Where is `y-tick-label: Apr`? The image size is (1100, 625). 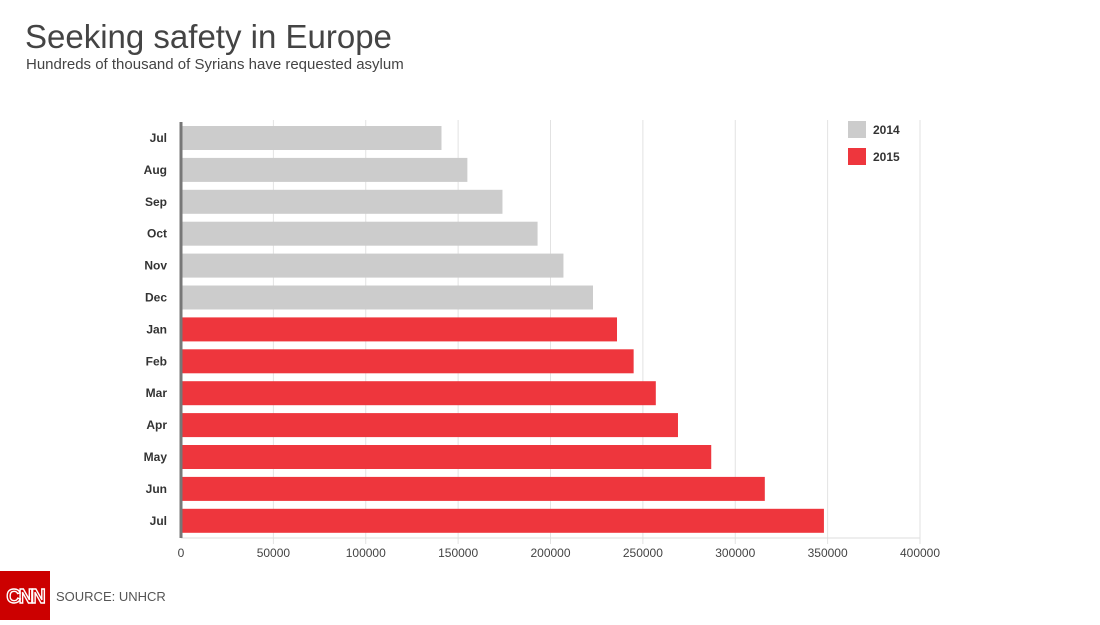
y-tick-label: Apr is located at coordinates (156, 425).